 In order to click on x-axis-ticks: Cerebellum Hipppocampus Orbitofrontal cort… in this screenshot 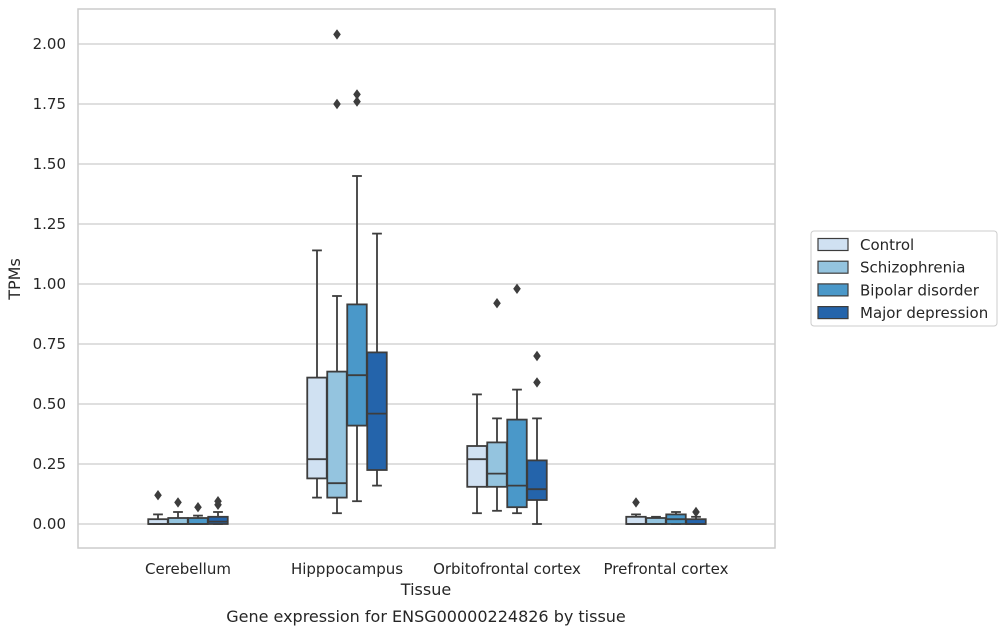, I will do `click(437, 569)`.